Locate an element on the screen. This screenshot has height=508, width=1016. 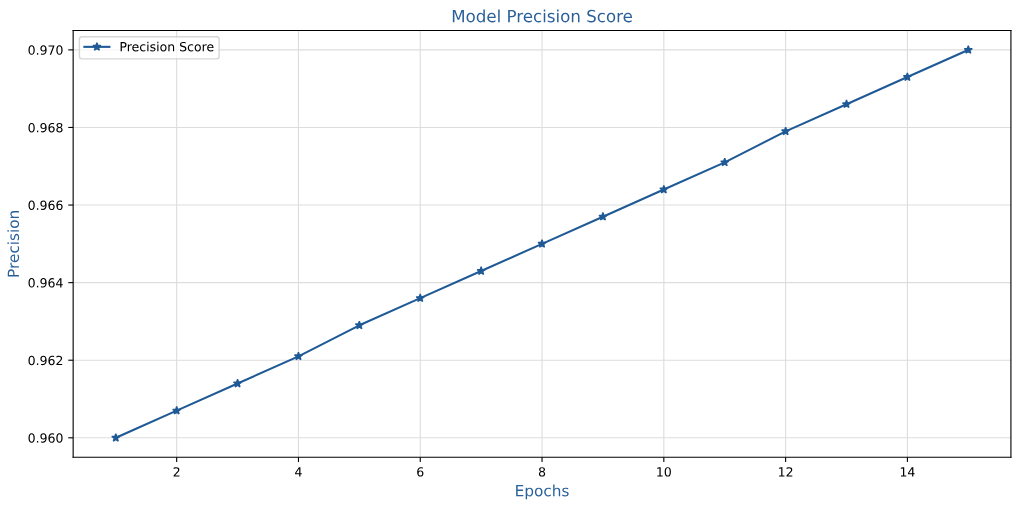
x-tick-label: 4 is located at coordinates (298, 472).